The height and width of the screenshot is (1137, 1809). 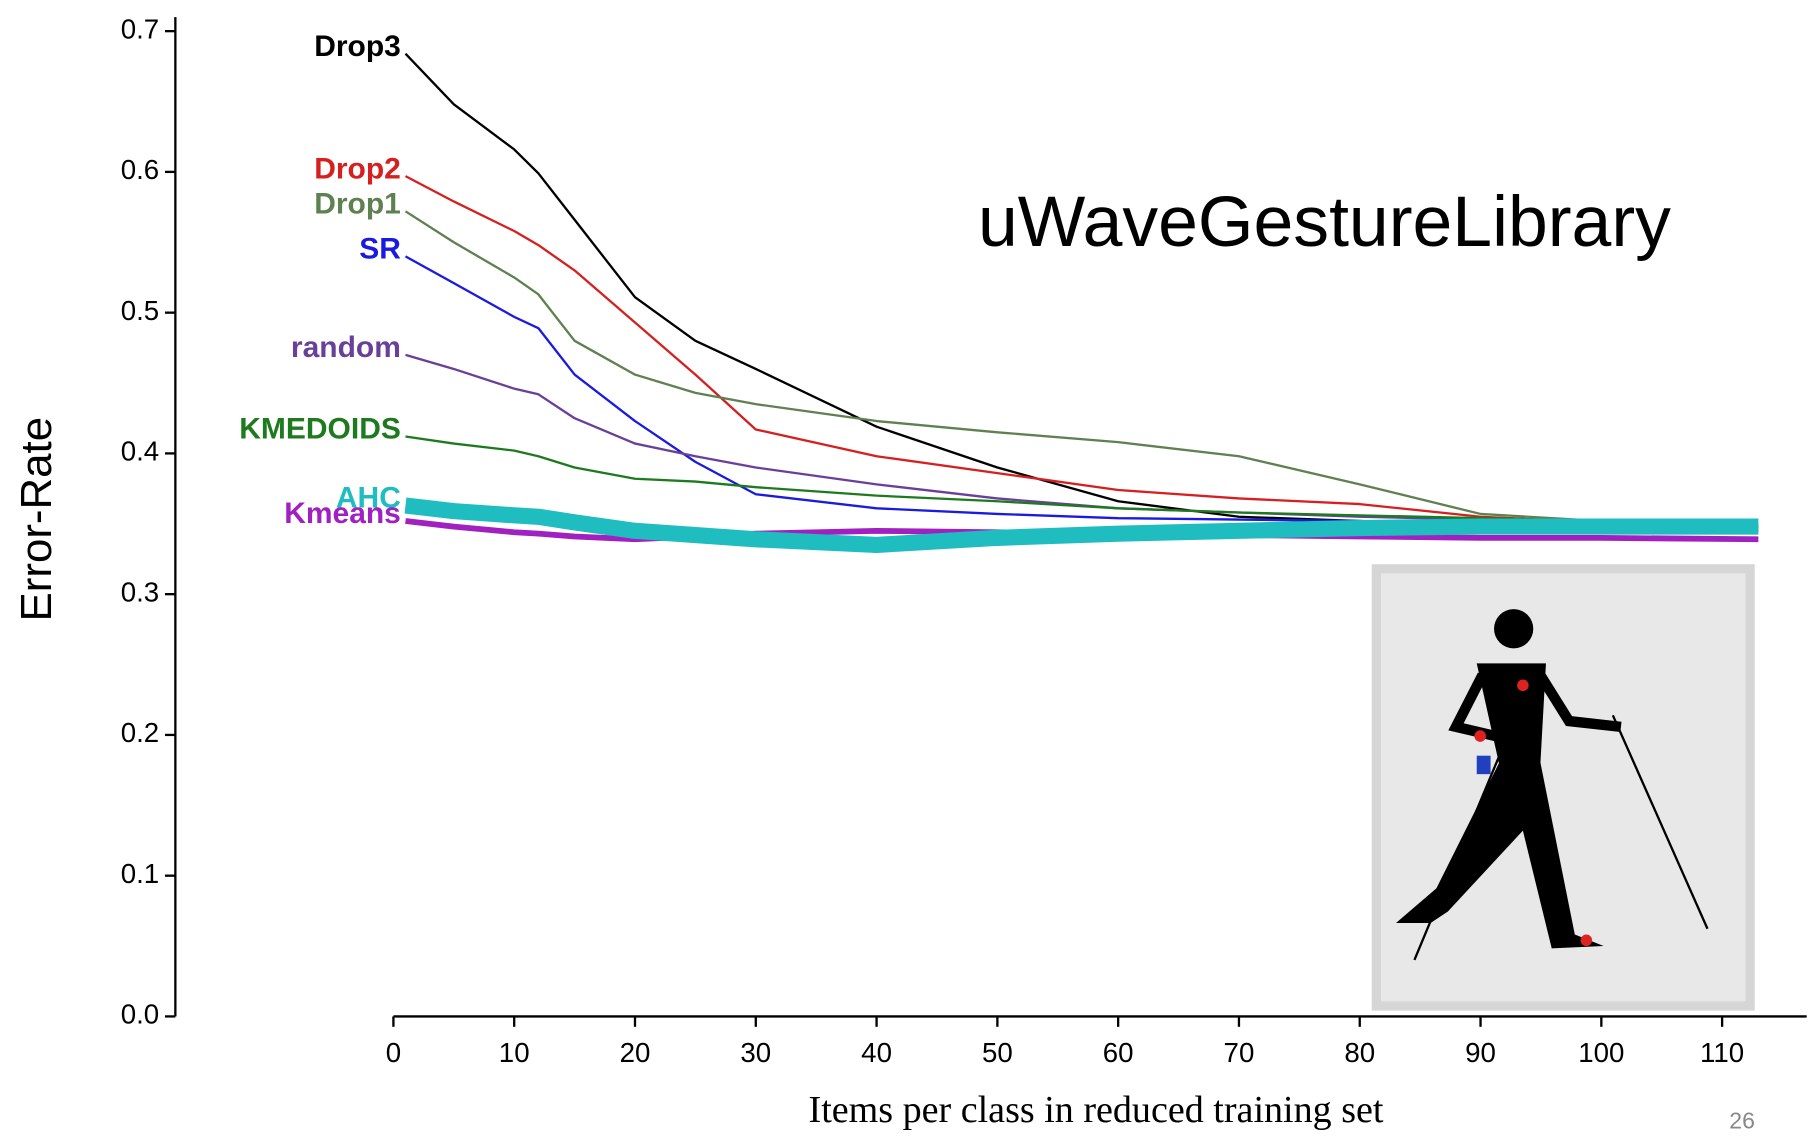 What do you see at coordinates (140, 169) in the screenshot?
I see `y-tick-label: 0.6` at bounding box center [140, 169].